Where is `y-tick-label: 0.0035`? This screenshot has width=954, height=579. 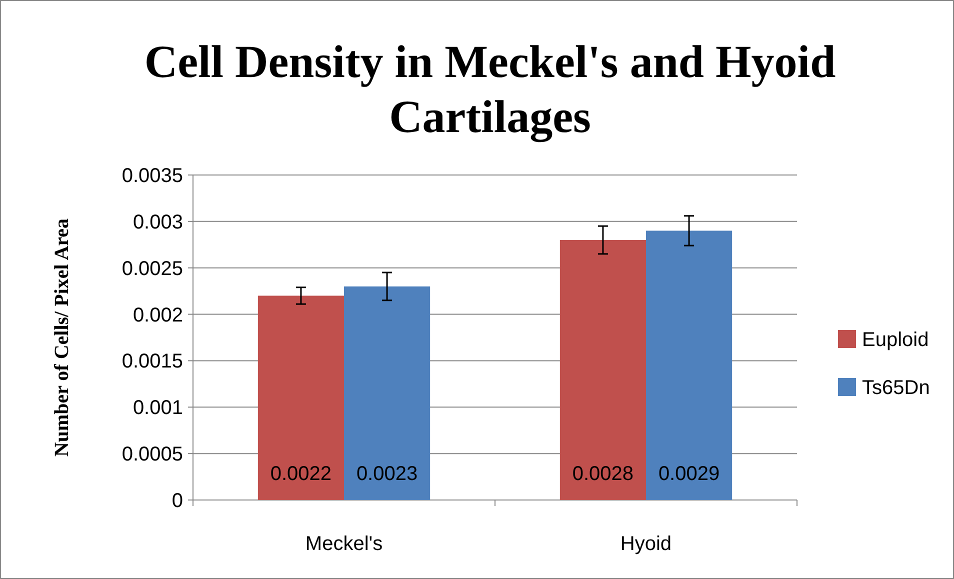
y-tick-label: 0.0035 is located at coordinates (152, 176).